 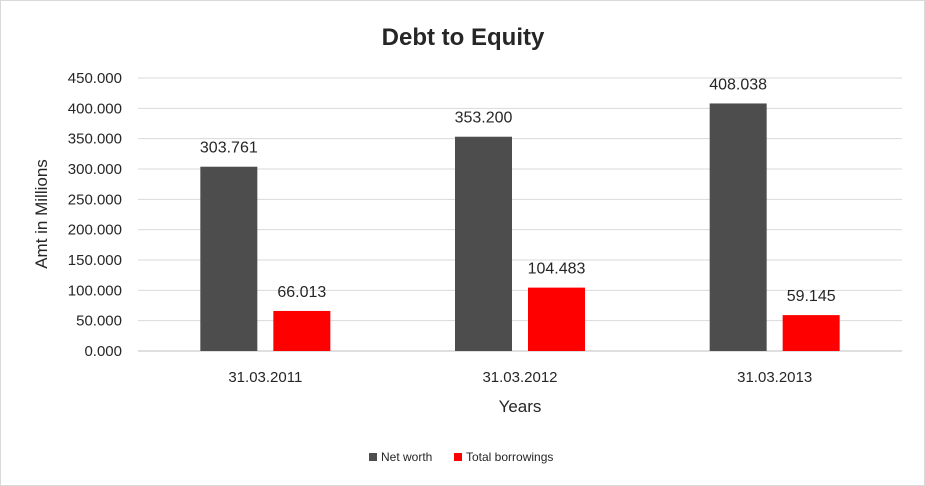 I want to click on data-label: 353.200, so click(x=484, y=118).